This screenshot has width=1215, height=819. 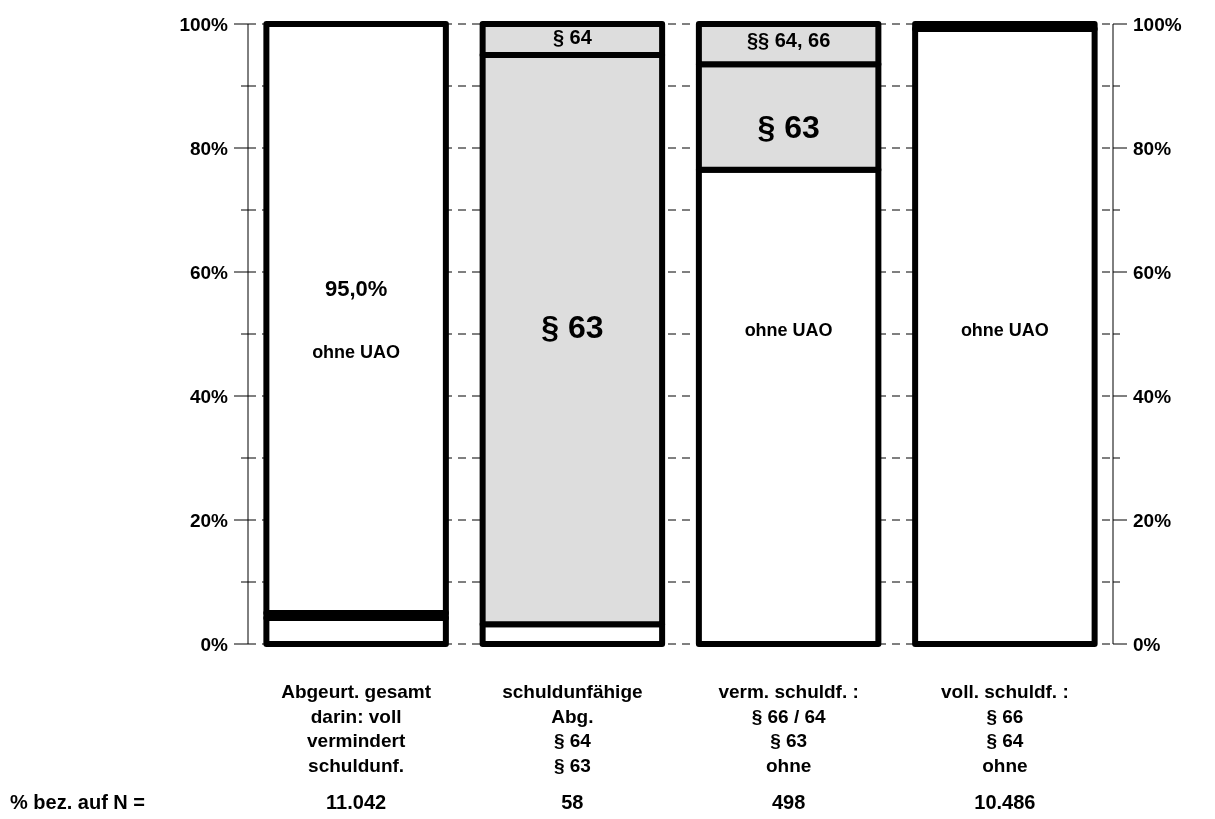 What do you see at coordinates (209, 520) in the screenshot?
I see `y-tick-label: 20%` at bounding box center [209, 520].